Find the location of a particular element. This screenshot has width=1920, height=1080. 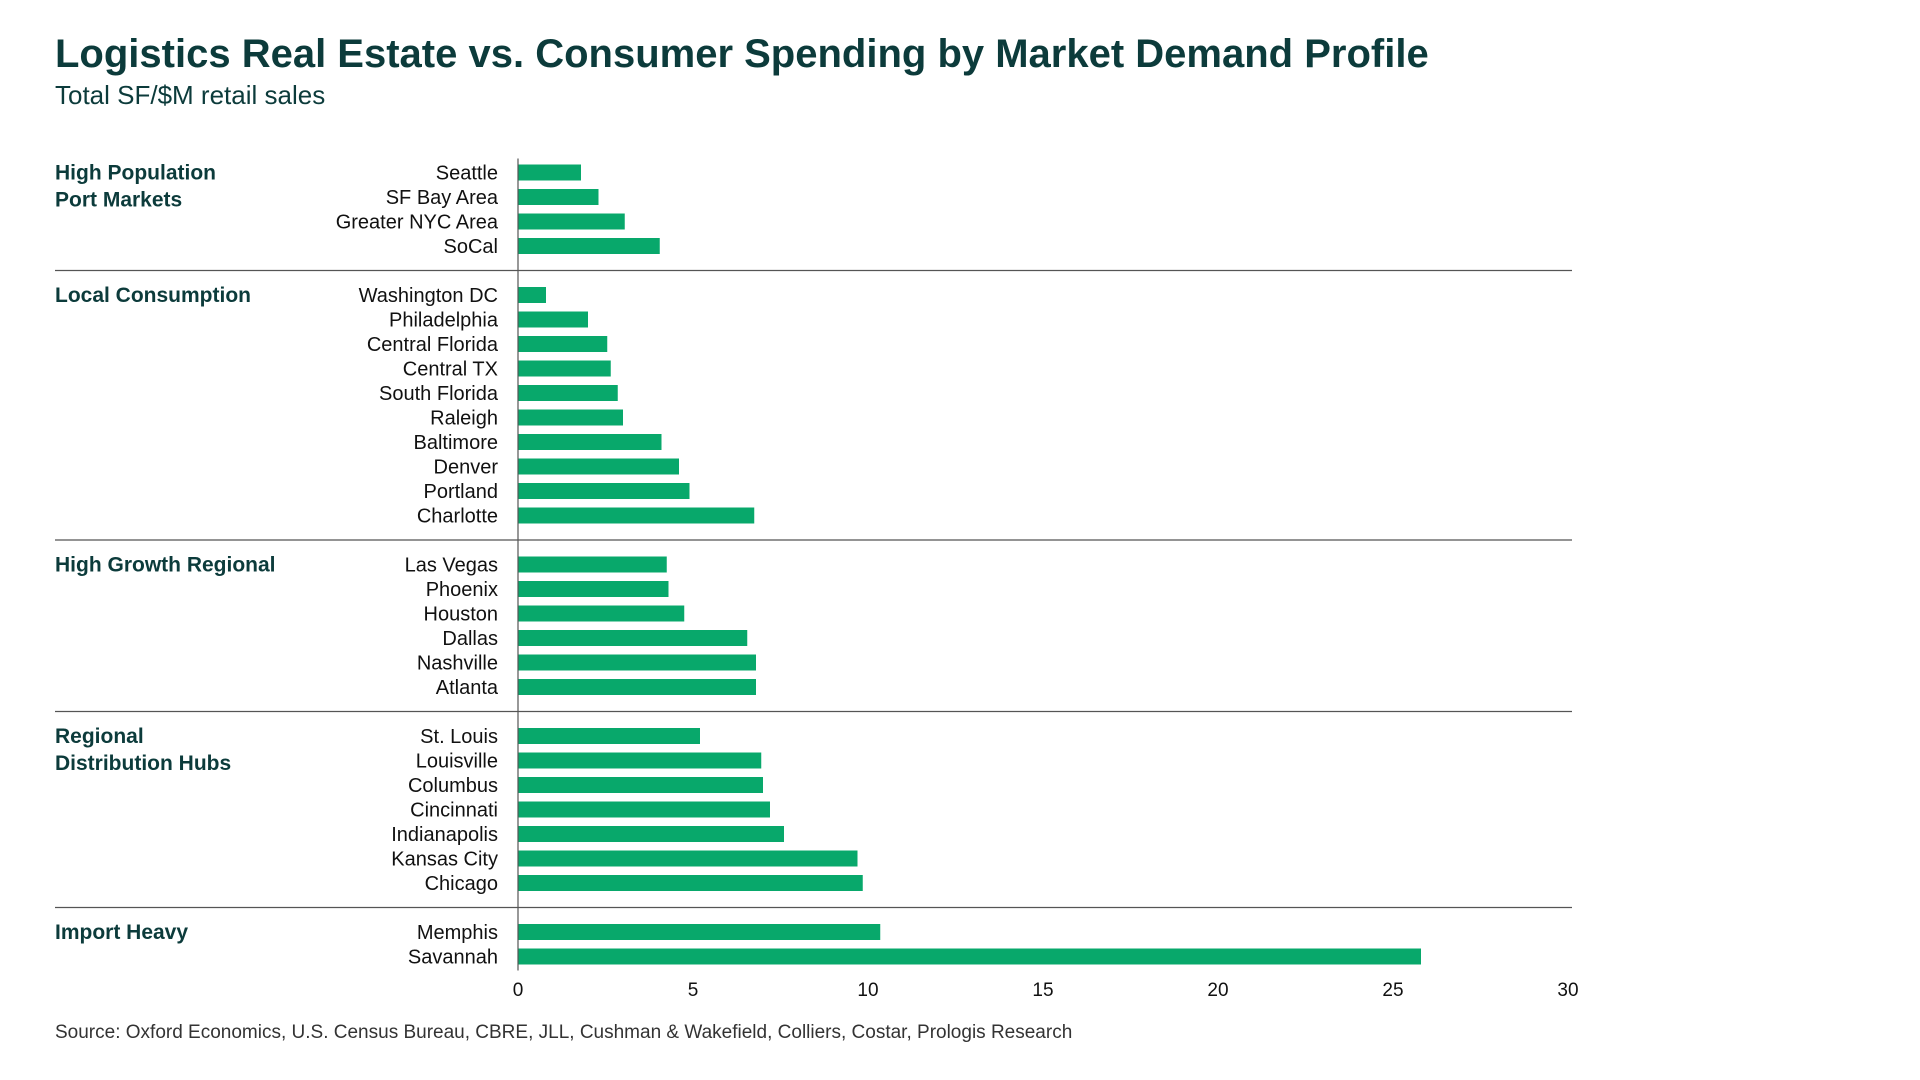

category-label: Cincinnati is located at coordinates (454, 811).